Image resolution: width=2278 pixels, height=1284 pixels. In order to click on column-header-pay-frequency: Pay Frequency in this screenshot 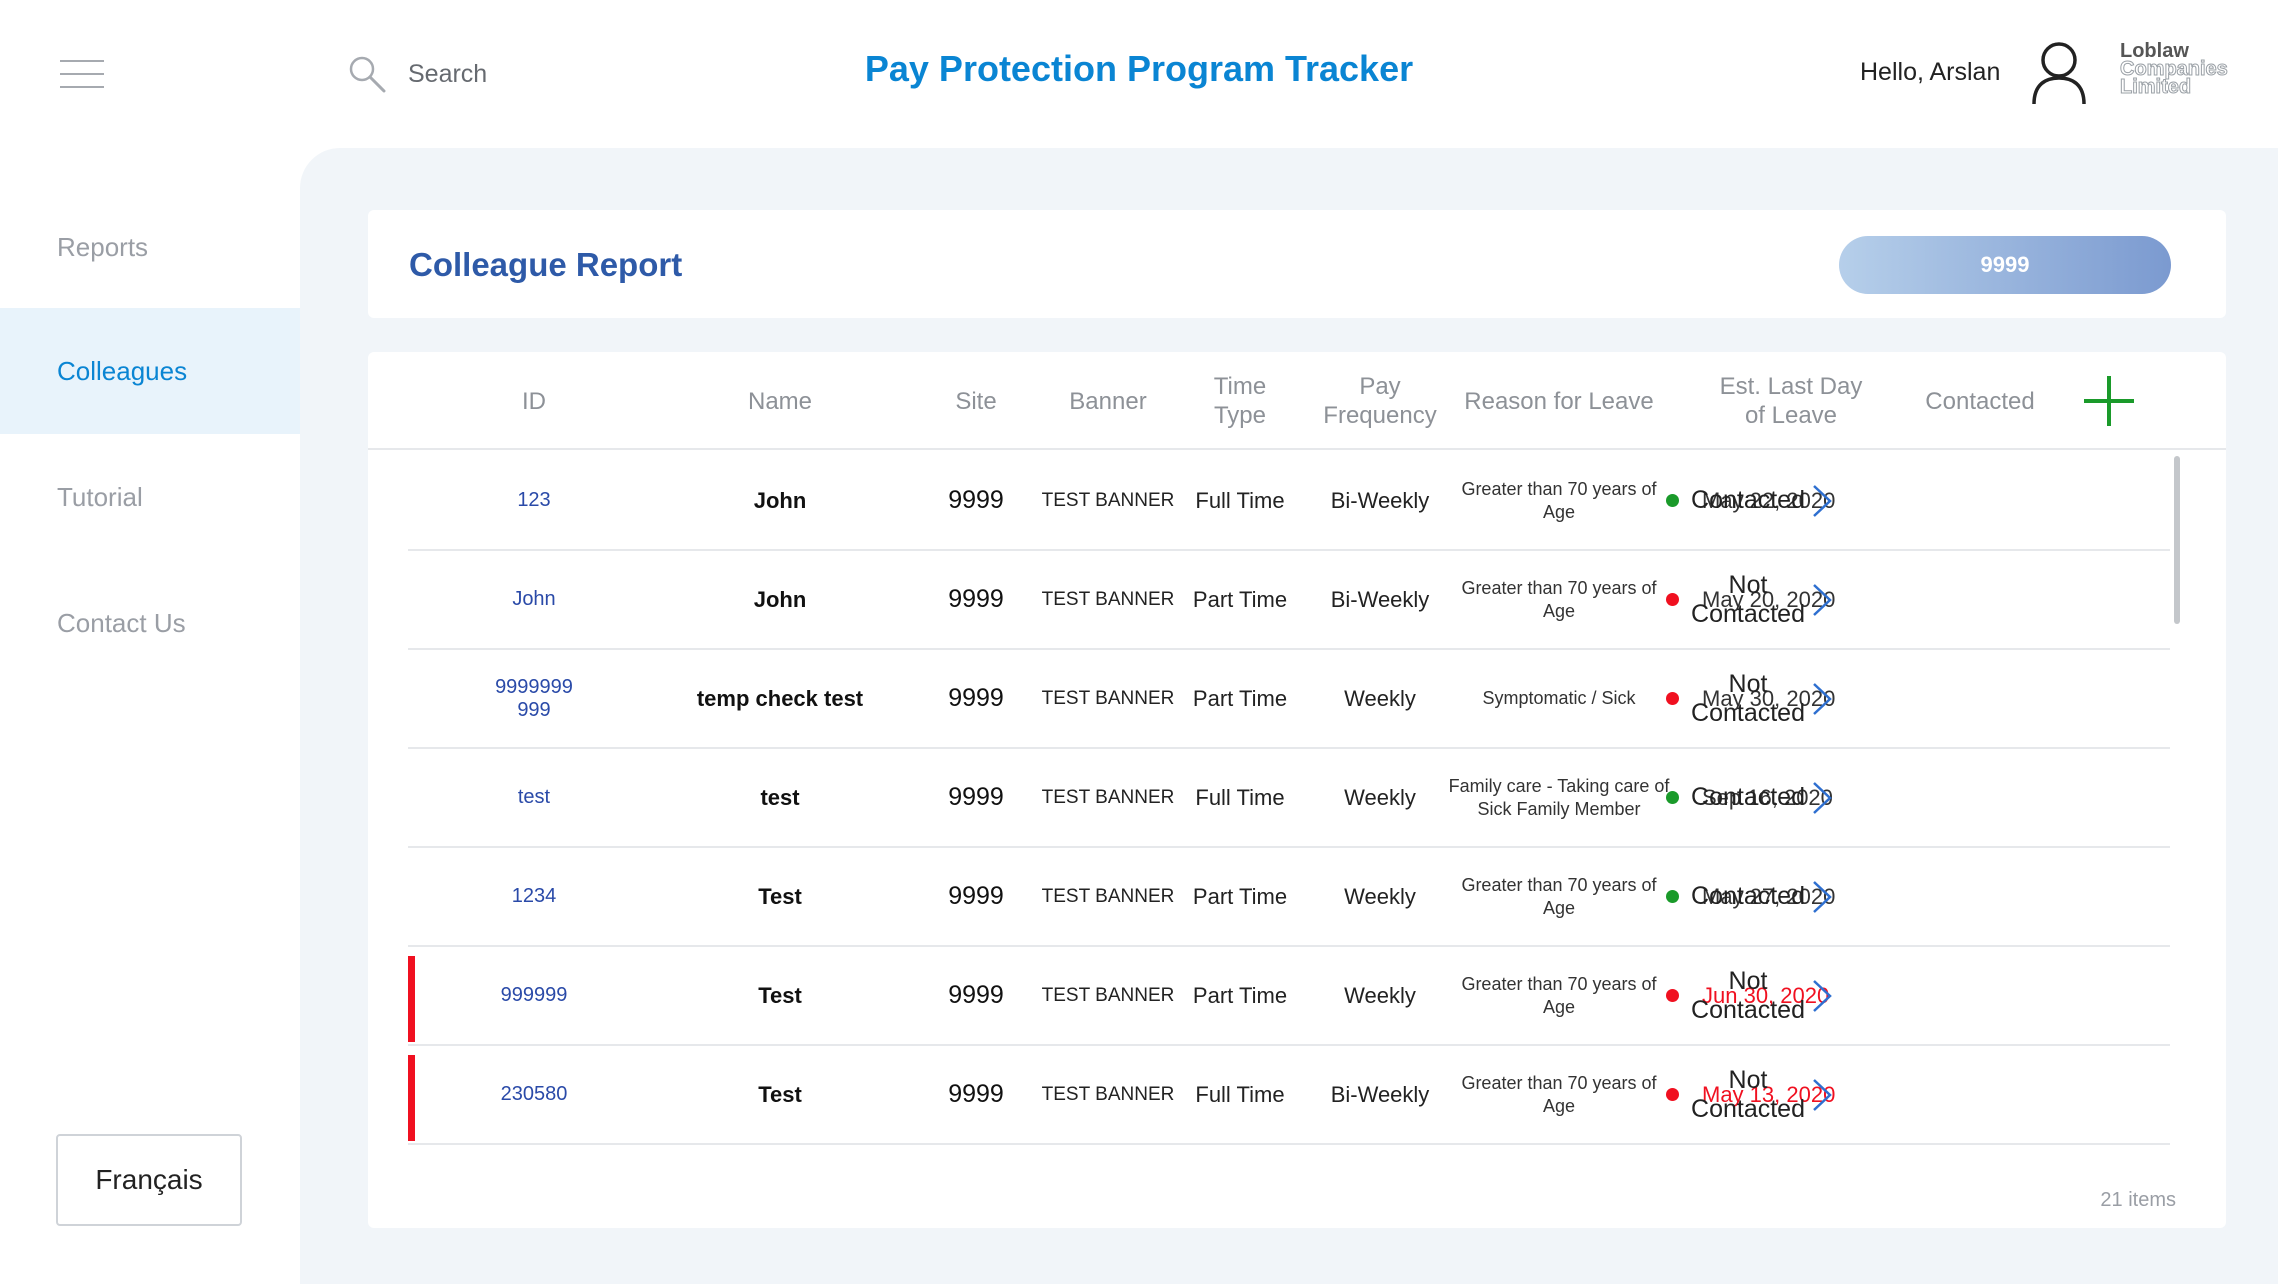, I will do `click(1380, 401)`.